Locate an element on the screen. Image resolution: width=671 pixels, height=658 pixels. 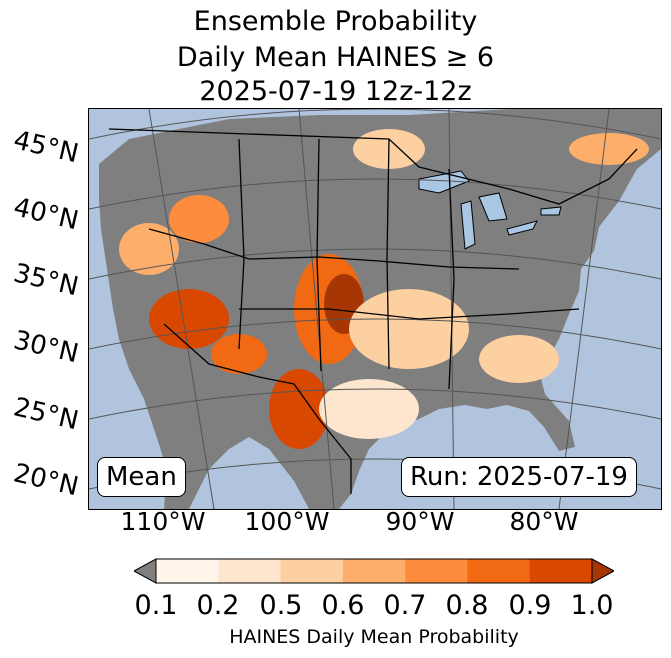
lat-label-20: 20°N is located at coordinates (46, 480).